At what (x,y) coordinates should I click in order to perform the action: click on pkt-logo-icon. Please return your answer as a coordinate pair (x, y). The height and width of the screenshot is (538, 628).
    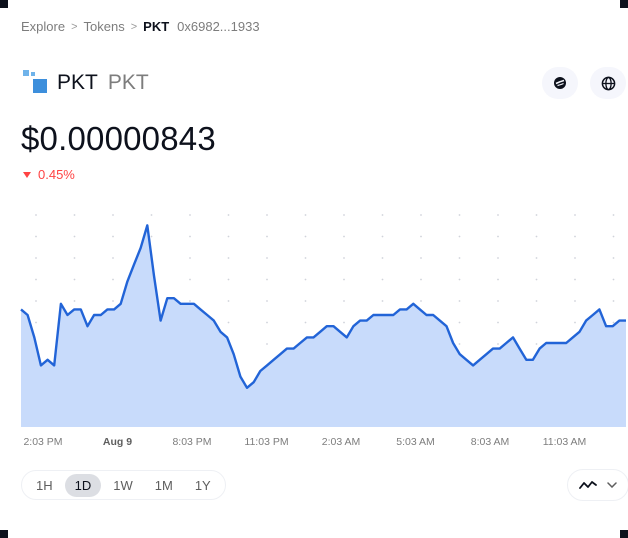
    Looking at the image, I should click on (36, 83).